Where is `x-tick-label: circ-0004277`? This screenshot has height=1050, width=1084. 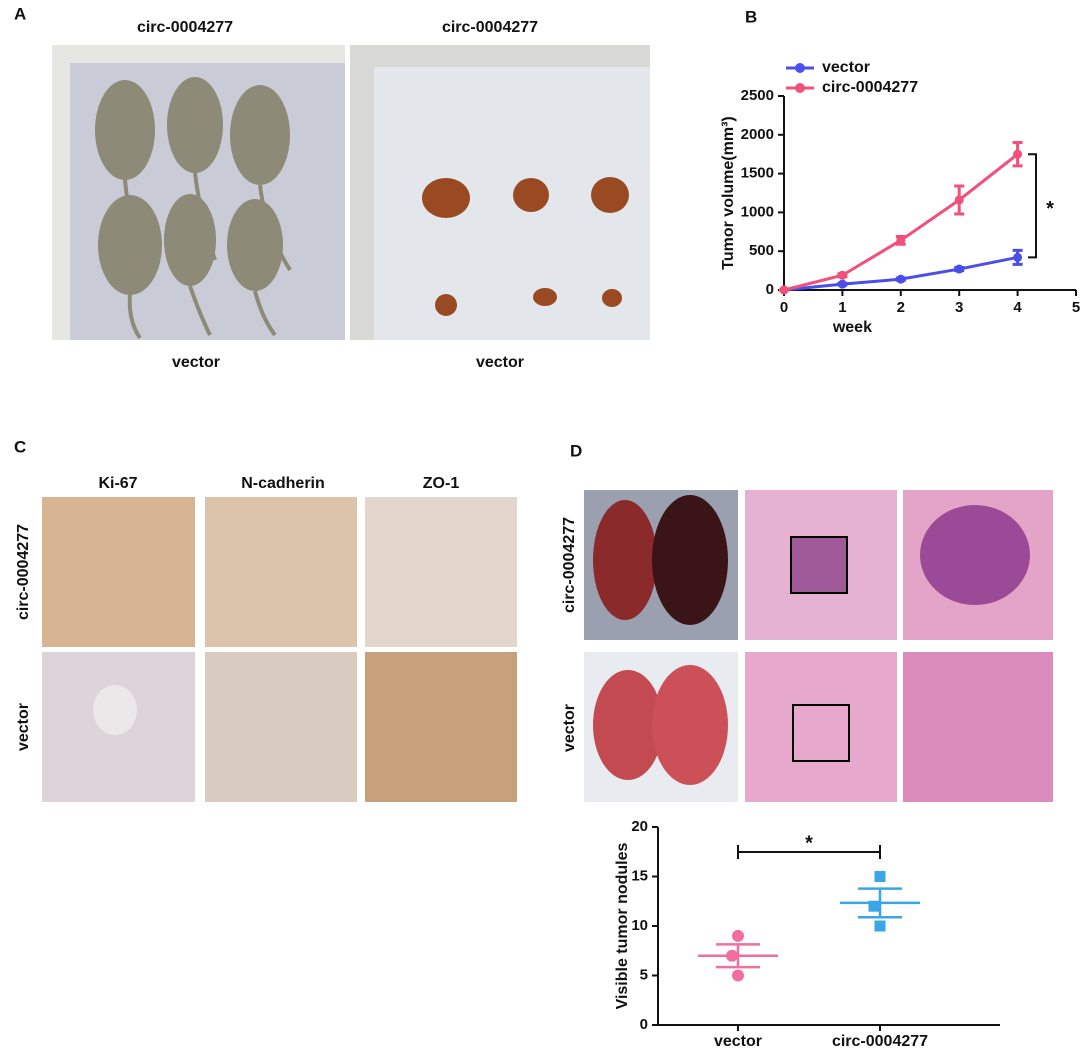
x-tick-label: circ-0004277 is located at coordinates (880, 1041).